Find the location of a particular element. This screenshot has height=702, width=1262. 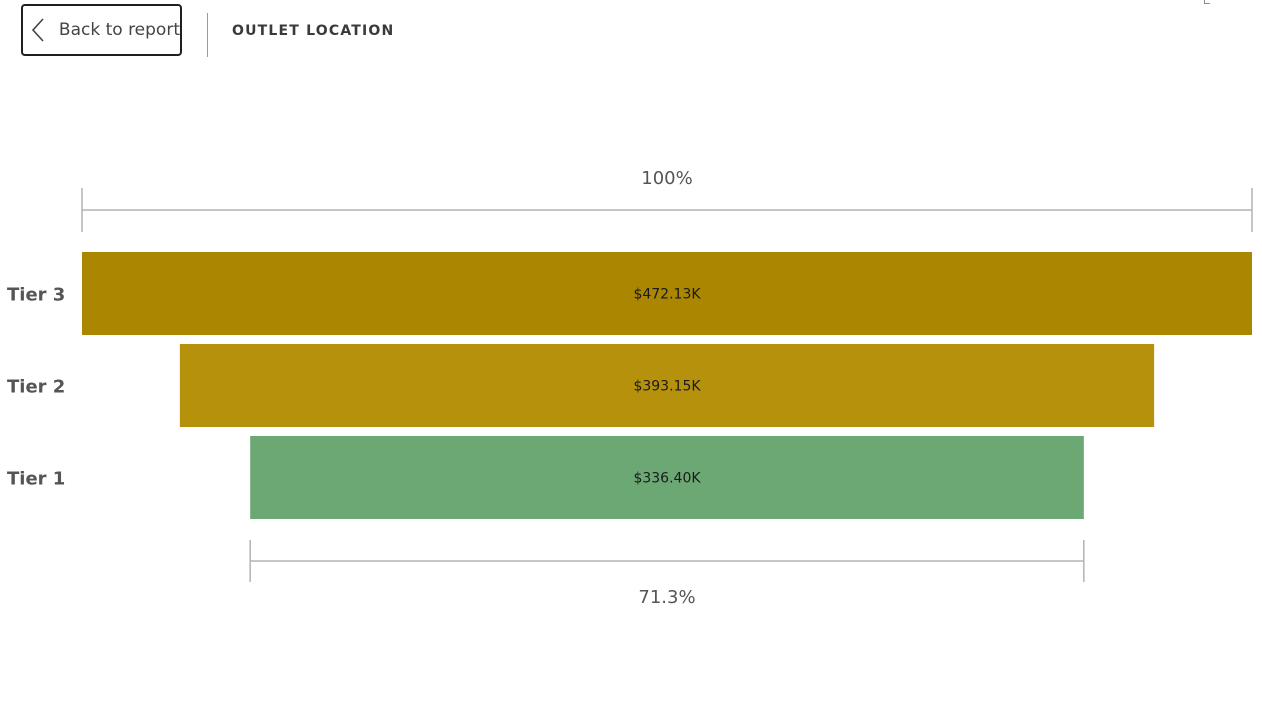

funnel-category-label: Tier 1 is located at coordinates (36, 479).